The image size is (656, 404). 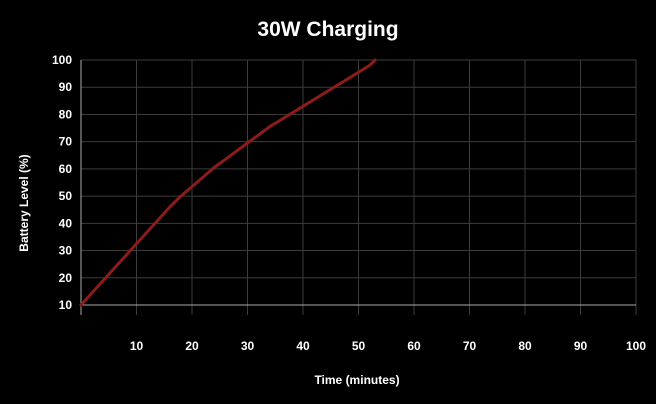 What do you see at coordinates (62, 60) in the screenshot?
I see `y-tick-label: 100` at bounding box center [62, 60].